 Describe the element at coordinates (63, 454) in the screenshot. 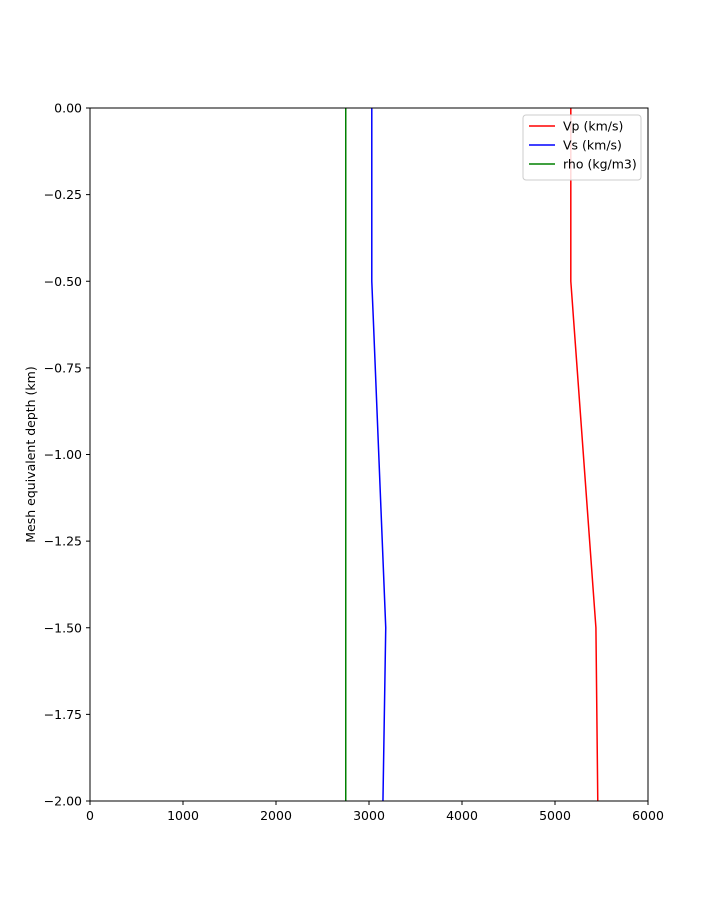

I see `y-tick-label: −1.00` at that location.